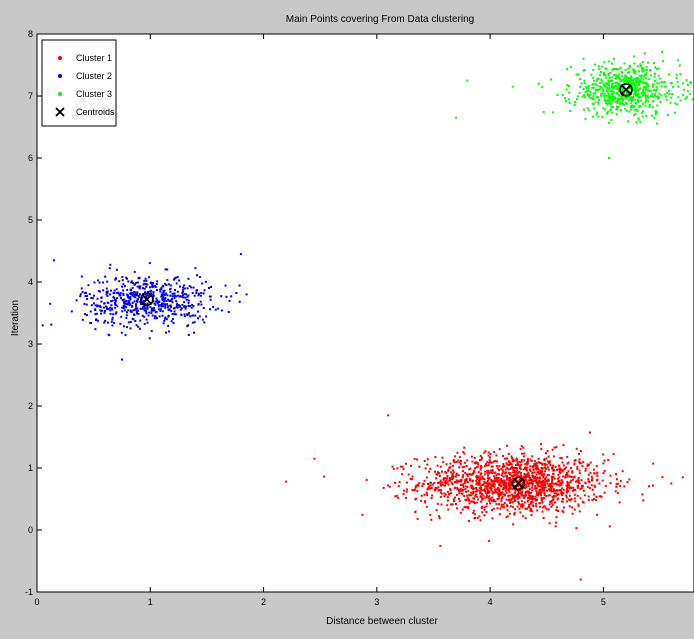 This screenshot has height=639, width=694. What do you see at coordinates (263, 602) in the screenshot?
I see `x-tick-label: 2` at bounding box center [263, 602].